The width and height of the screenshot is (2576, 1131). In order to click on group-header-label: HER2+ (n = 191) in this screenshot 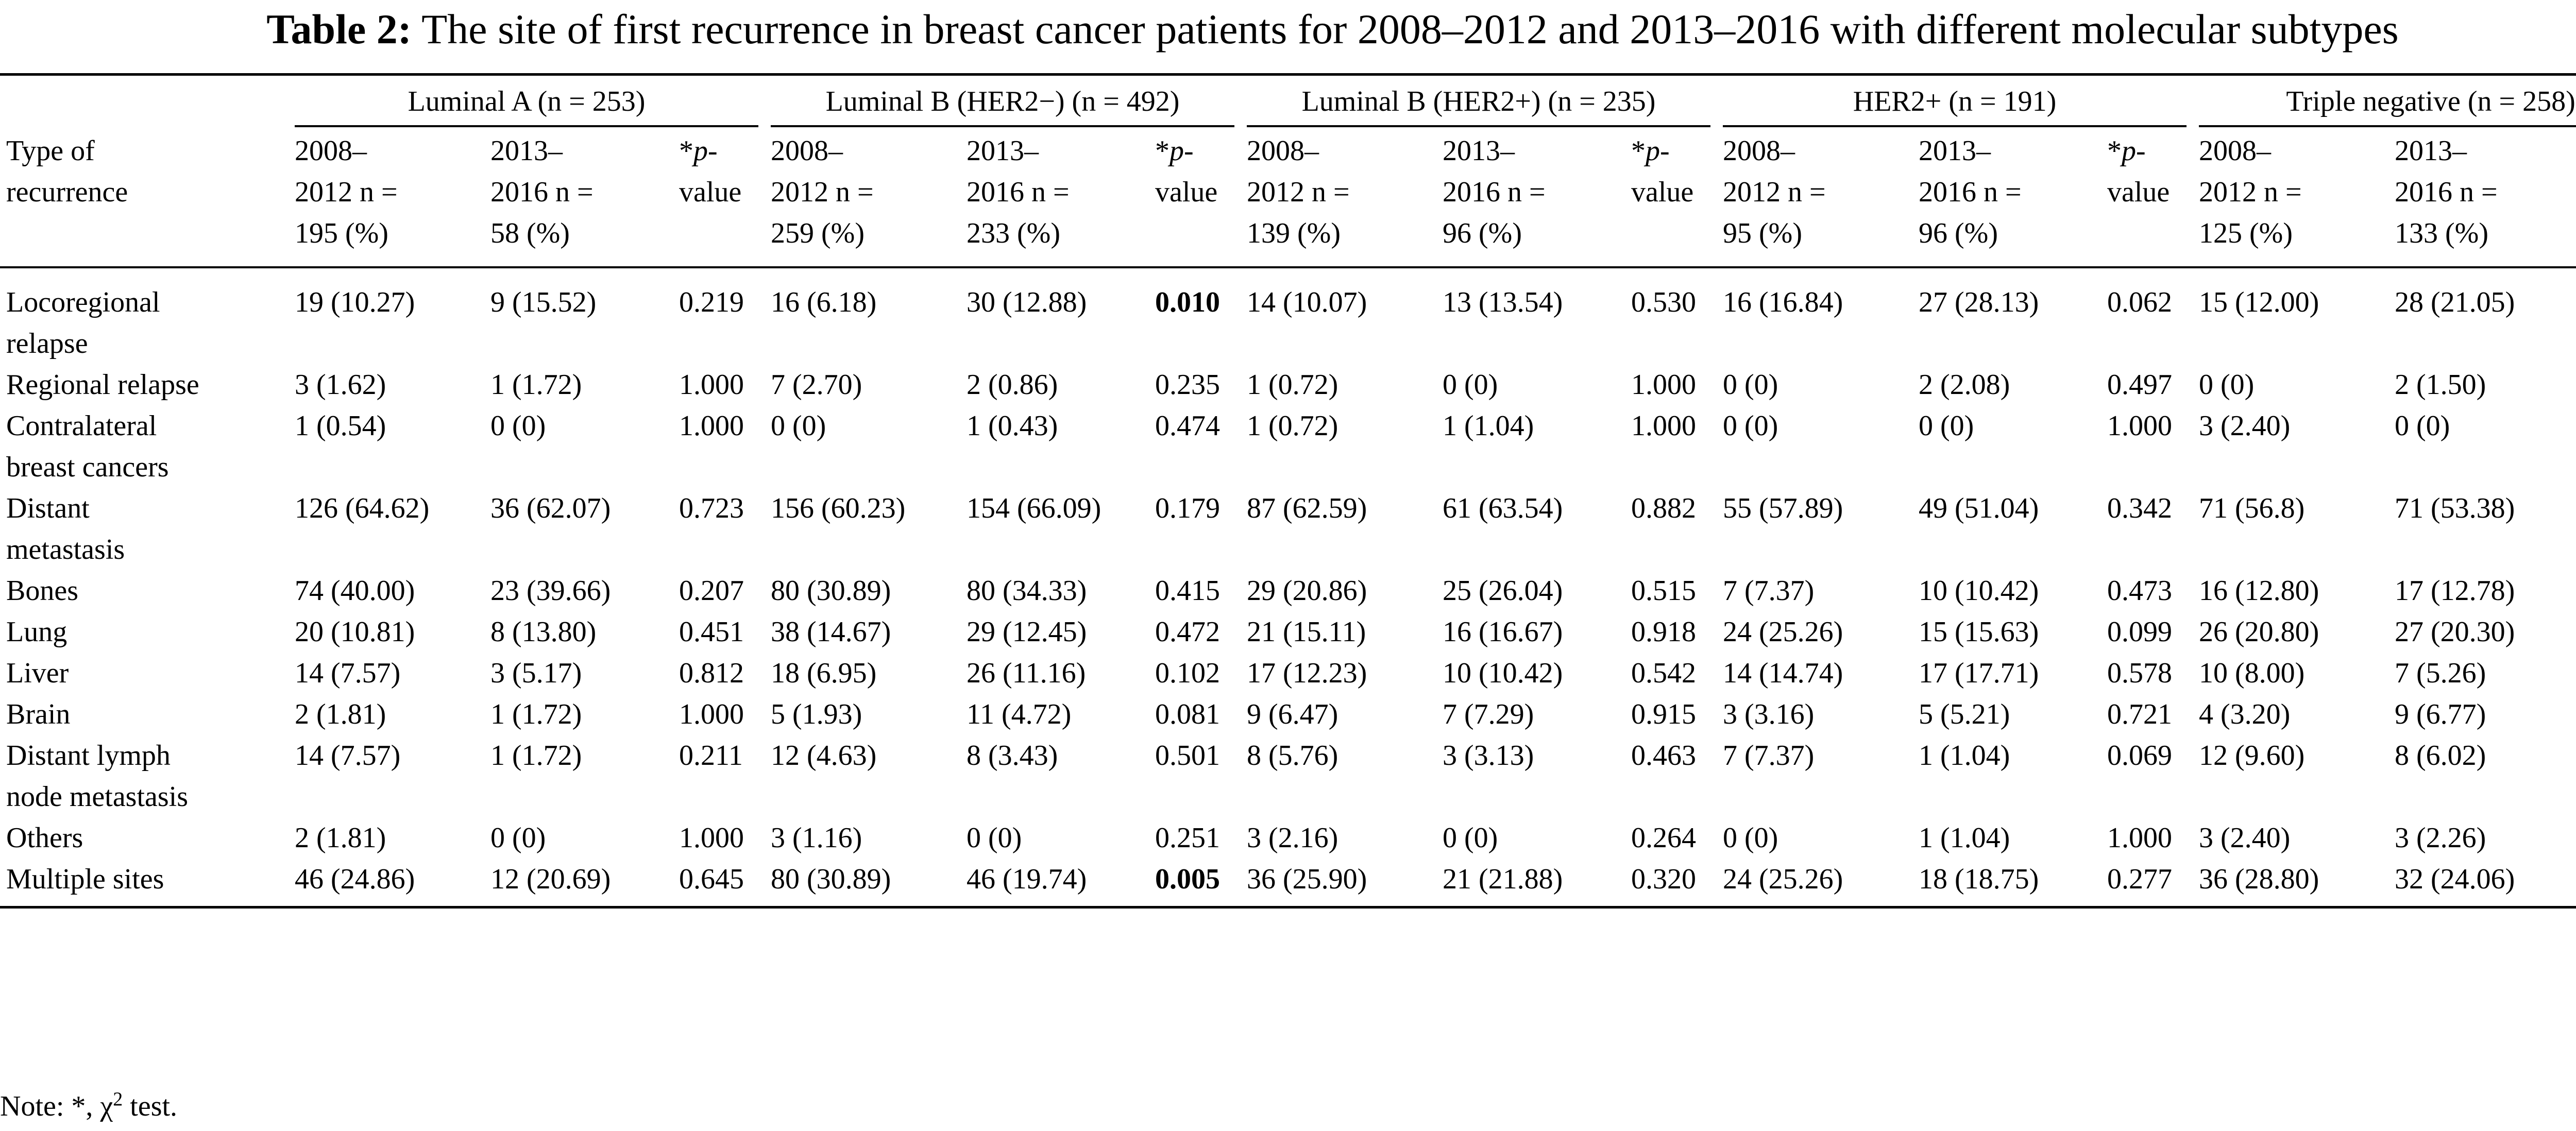, I will do `click(1955, 101)`.